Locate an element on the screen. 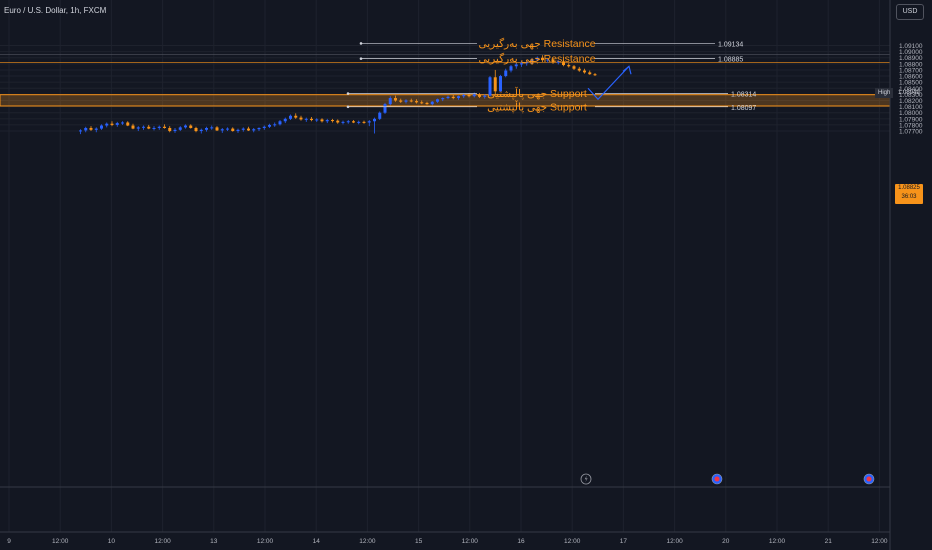 This screenshot has width=932, height=550. y-tick-label: 1.08400 is located at coordinates (911, 89).